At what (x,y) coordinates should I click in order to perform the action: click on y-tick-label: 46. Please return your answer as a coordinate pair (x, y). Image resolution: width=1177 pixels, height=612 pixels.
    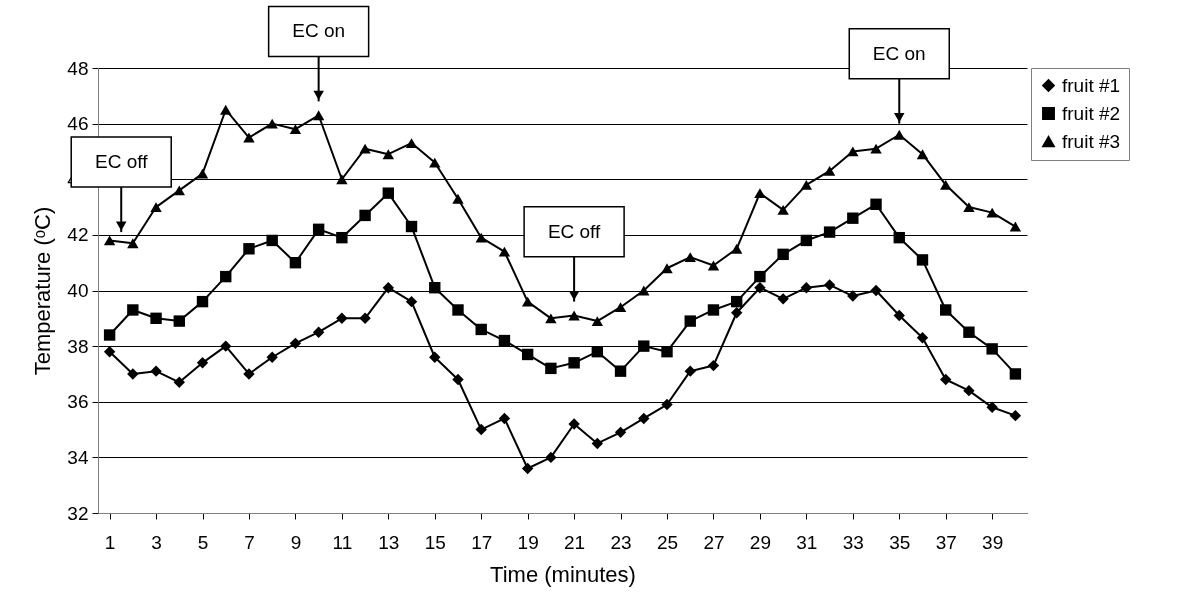
    Looking at the image, I should click on (78, 124).